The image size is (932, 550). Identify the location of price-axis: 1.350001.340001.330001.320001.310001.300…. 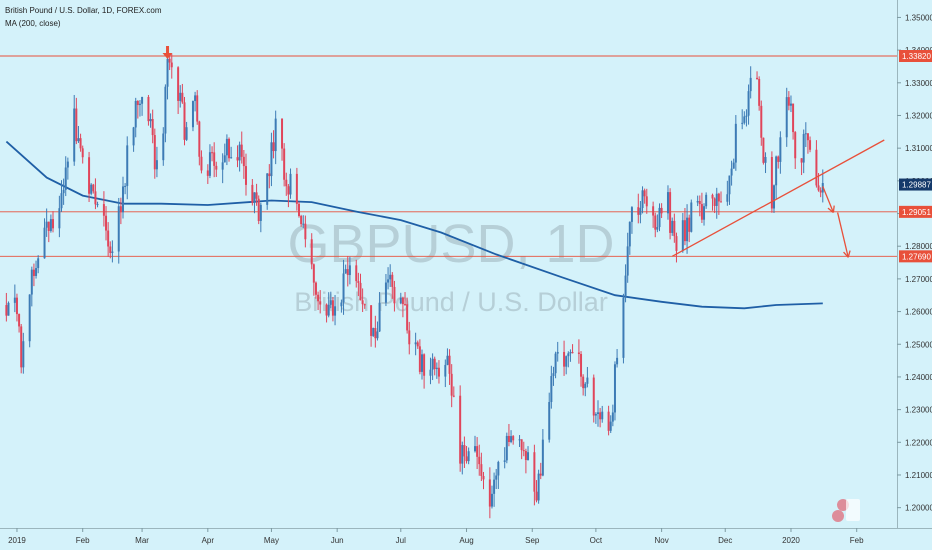
(914, 264).